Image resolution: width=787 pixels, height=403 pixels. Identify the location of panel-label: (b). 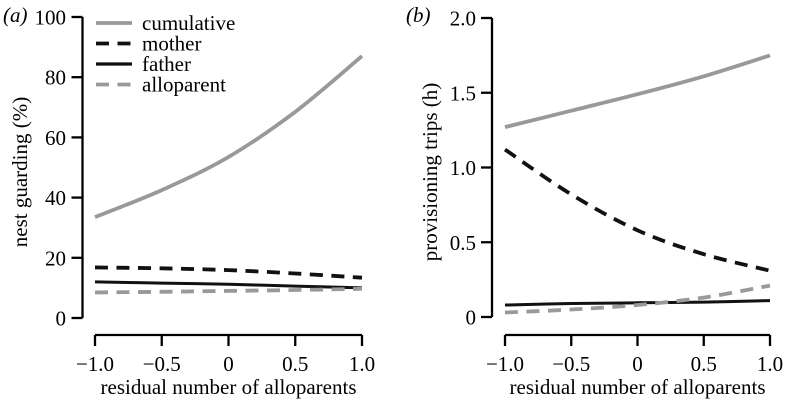
(418, 15).